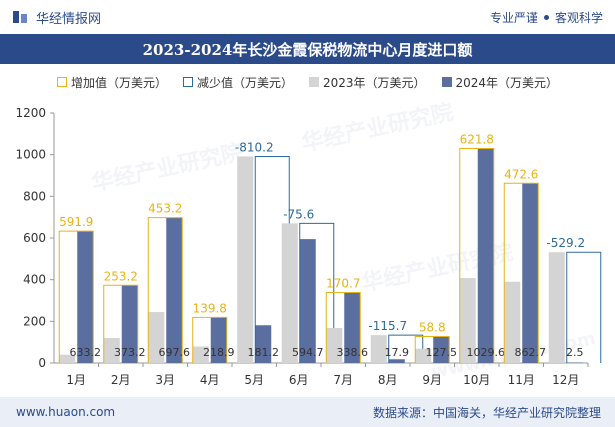 The width and height of the screenshot is (615, 427). What do you see at coordinates (578, 17) in the screenshot?
I see `tagline-2: 客观科学` at bounding box center [578, 17].